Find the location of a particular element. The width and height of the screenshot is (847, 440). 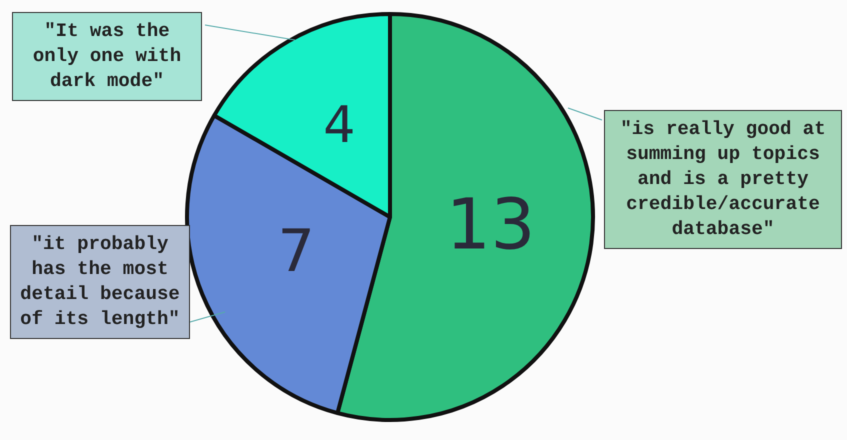

data-label: 7 is located at coordinates (296, 251).